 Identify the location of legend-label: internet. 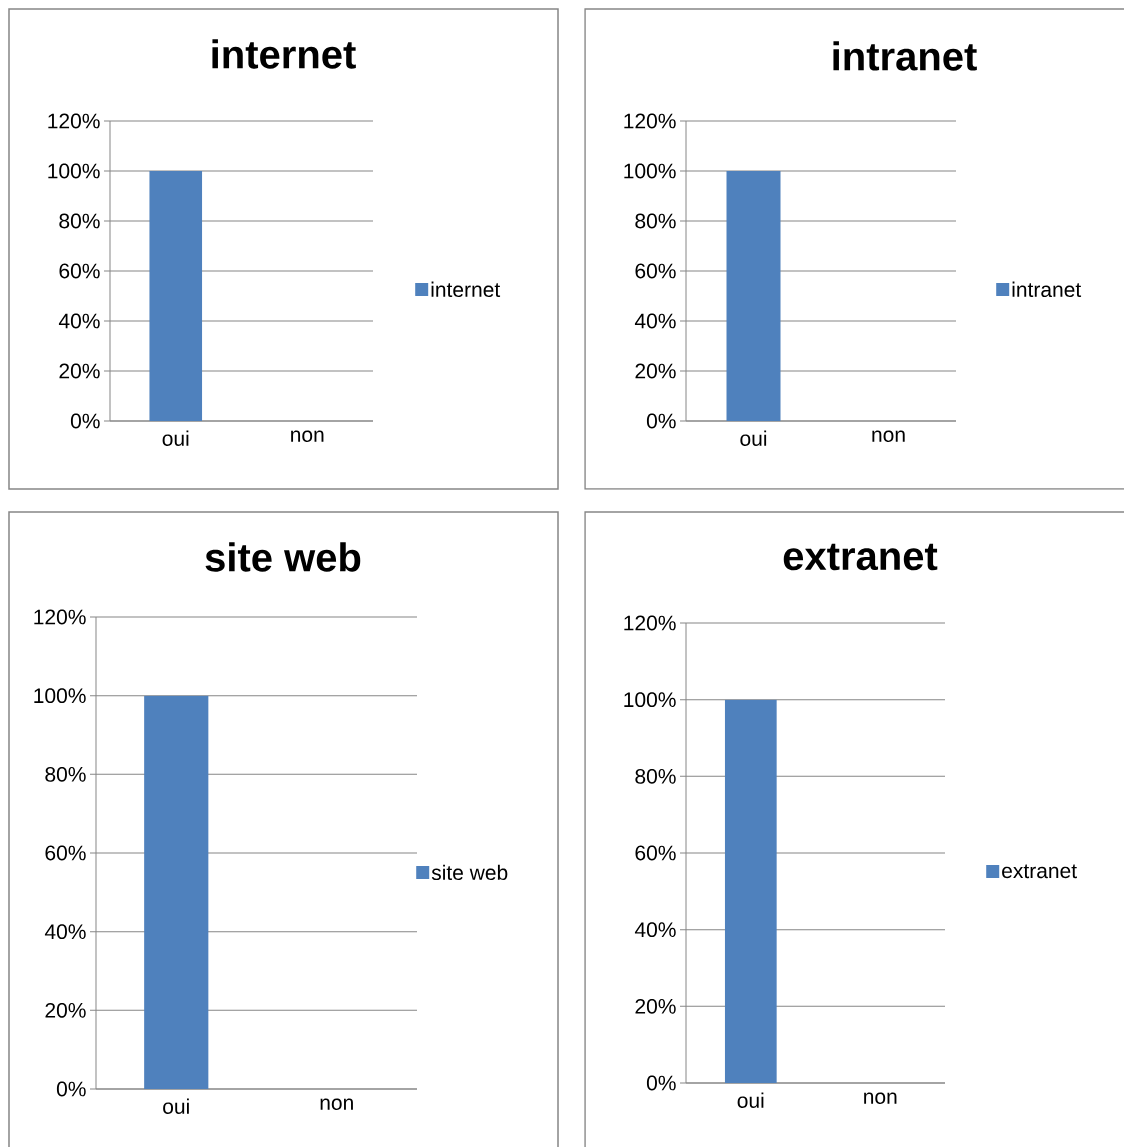
(466, 289).